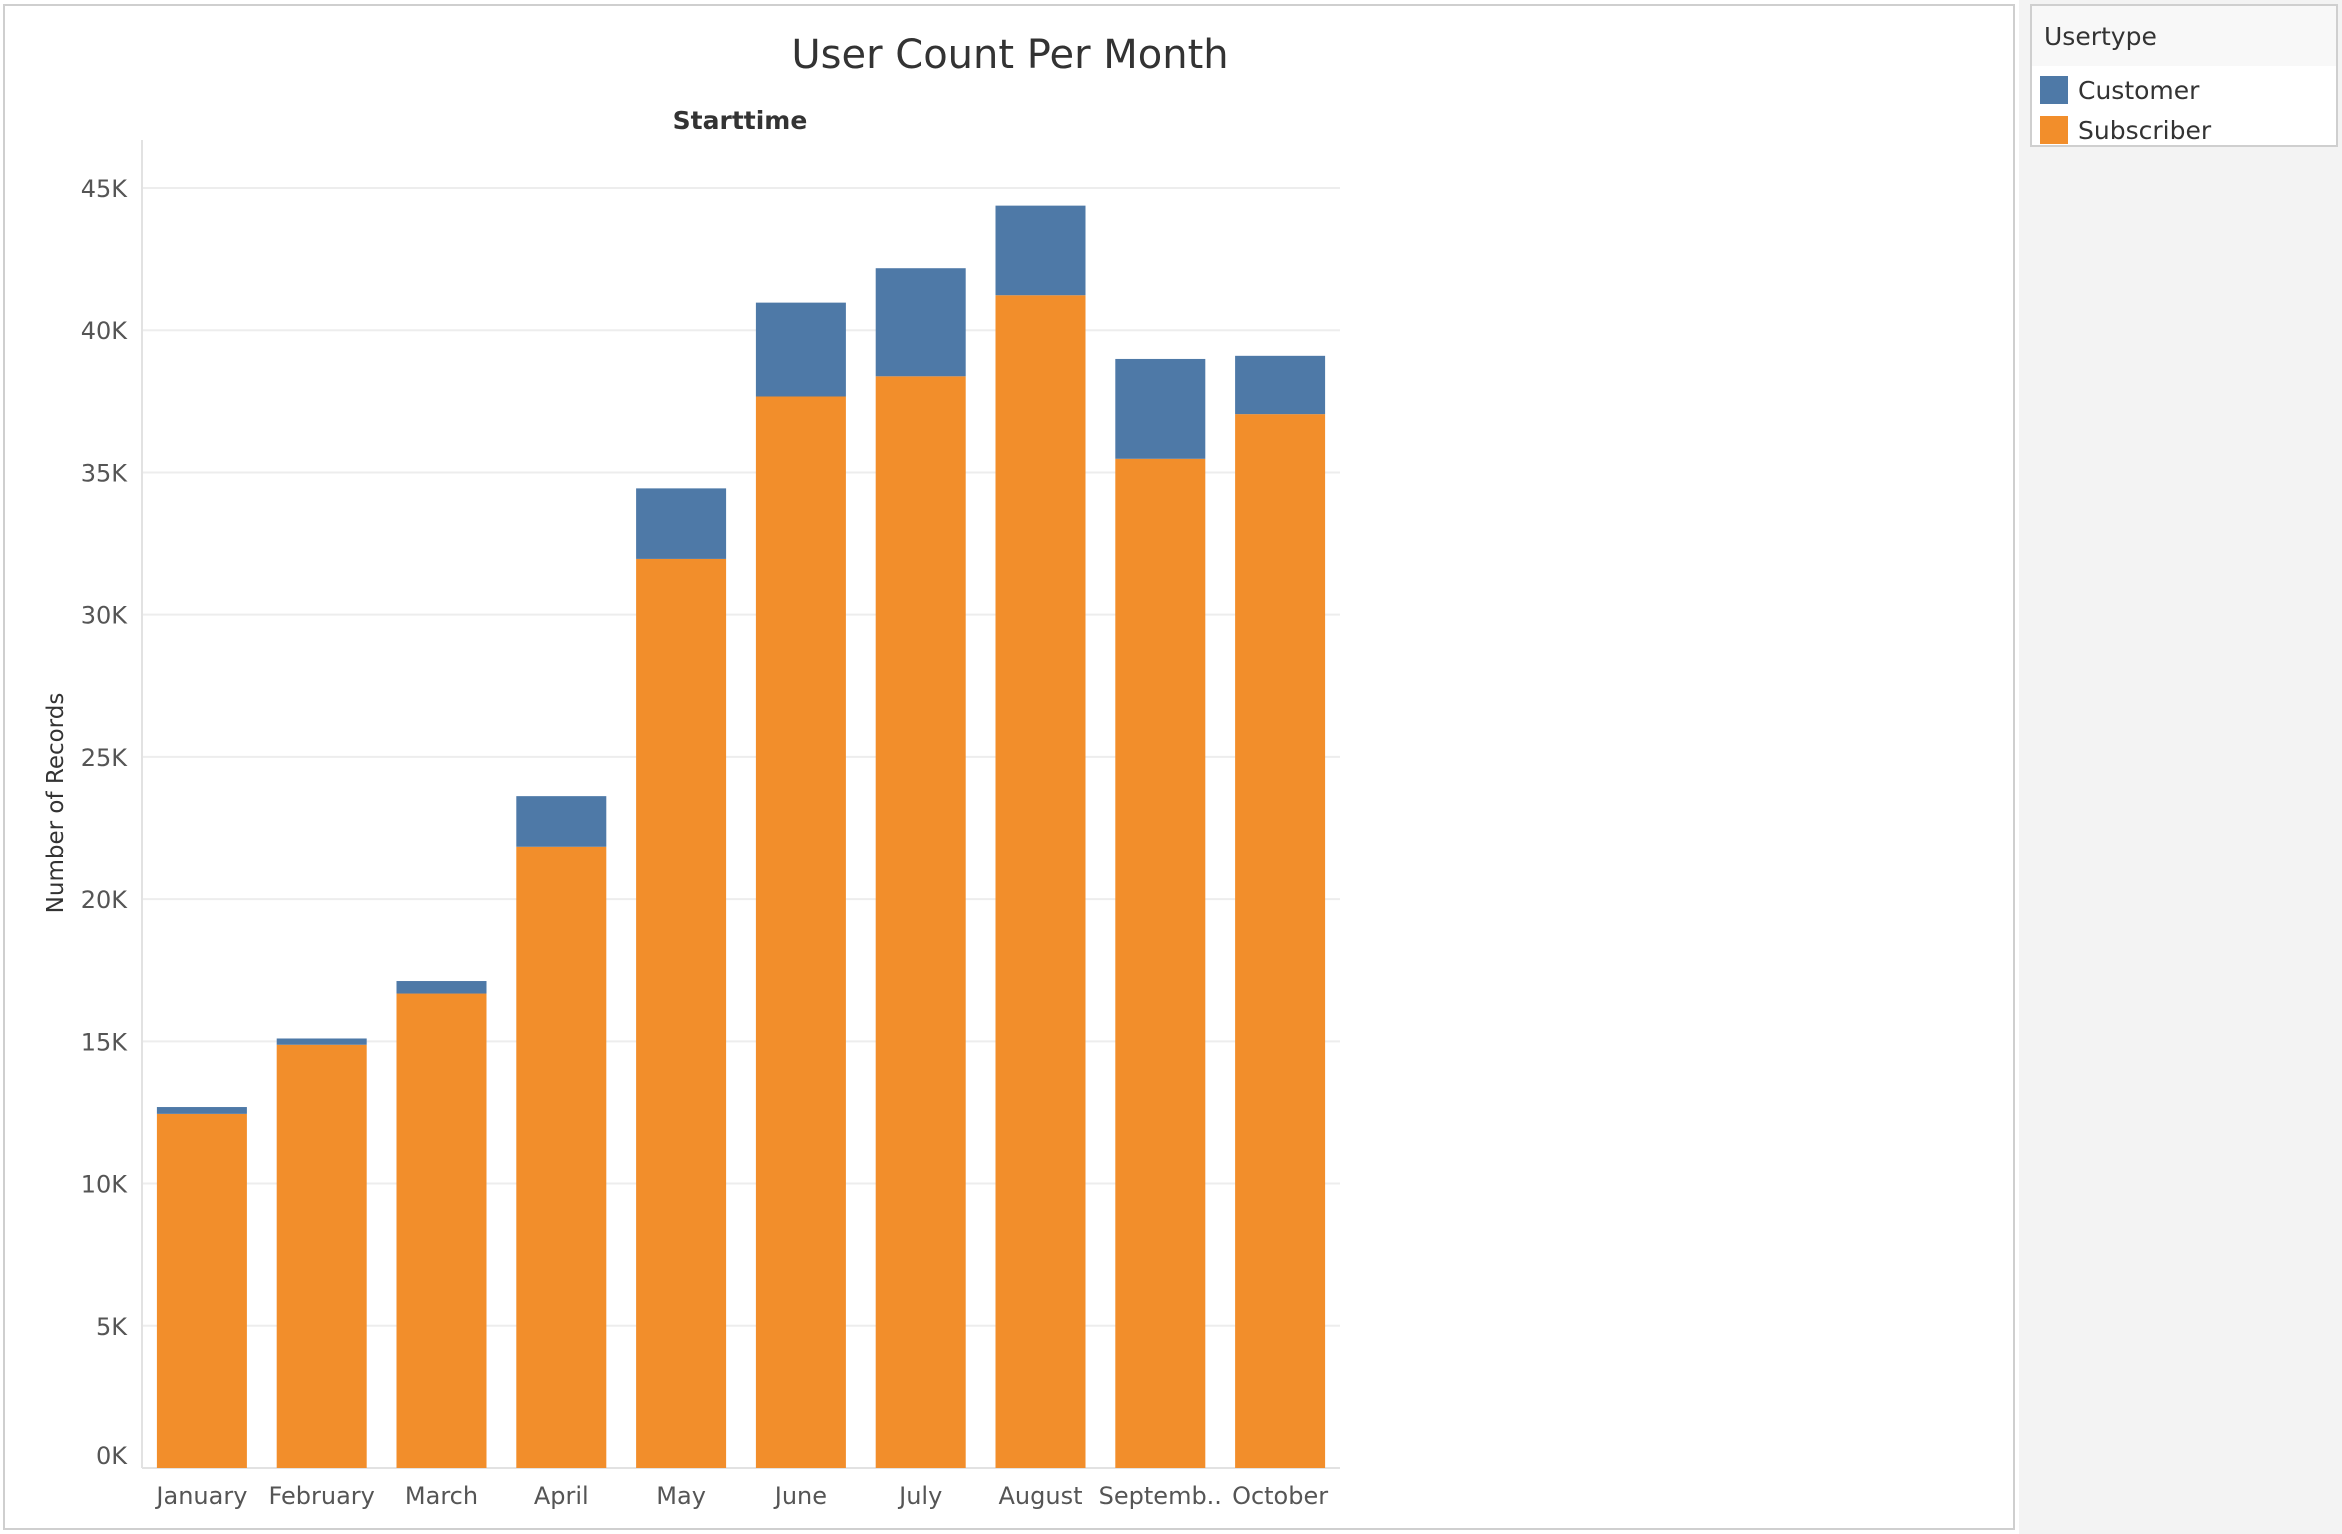 The image size is (2342, 1534). Describe the element at coordinates (321, 1256) in the screenshot. I see `bar-subscriber-february` at that location.